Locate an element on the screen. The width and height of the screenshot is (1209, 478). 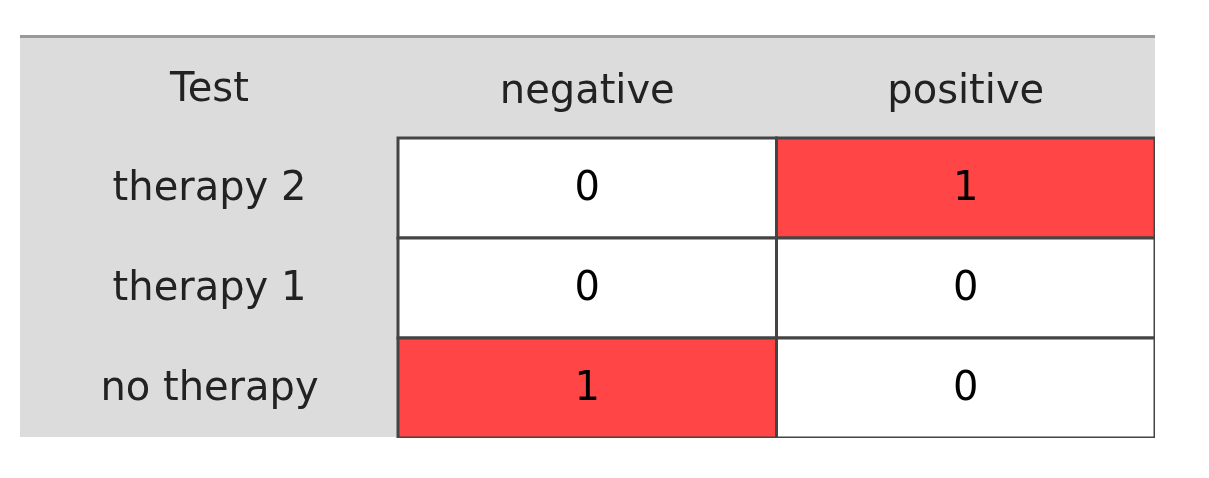
x-tick-label: positive is located at coordinates (966, 88).